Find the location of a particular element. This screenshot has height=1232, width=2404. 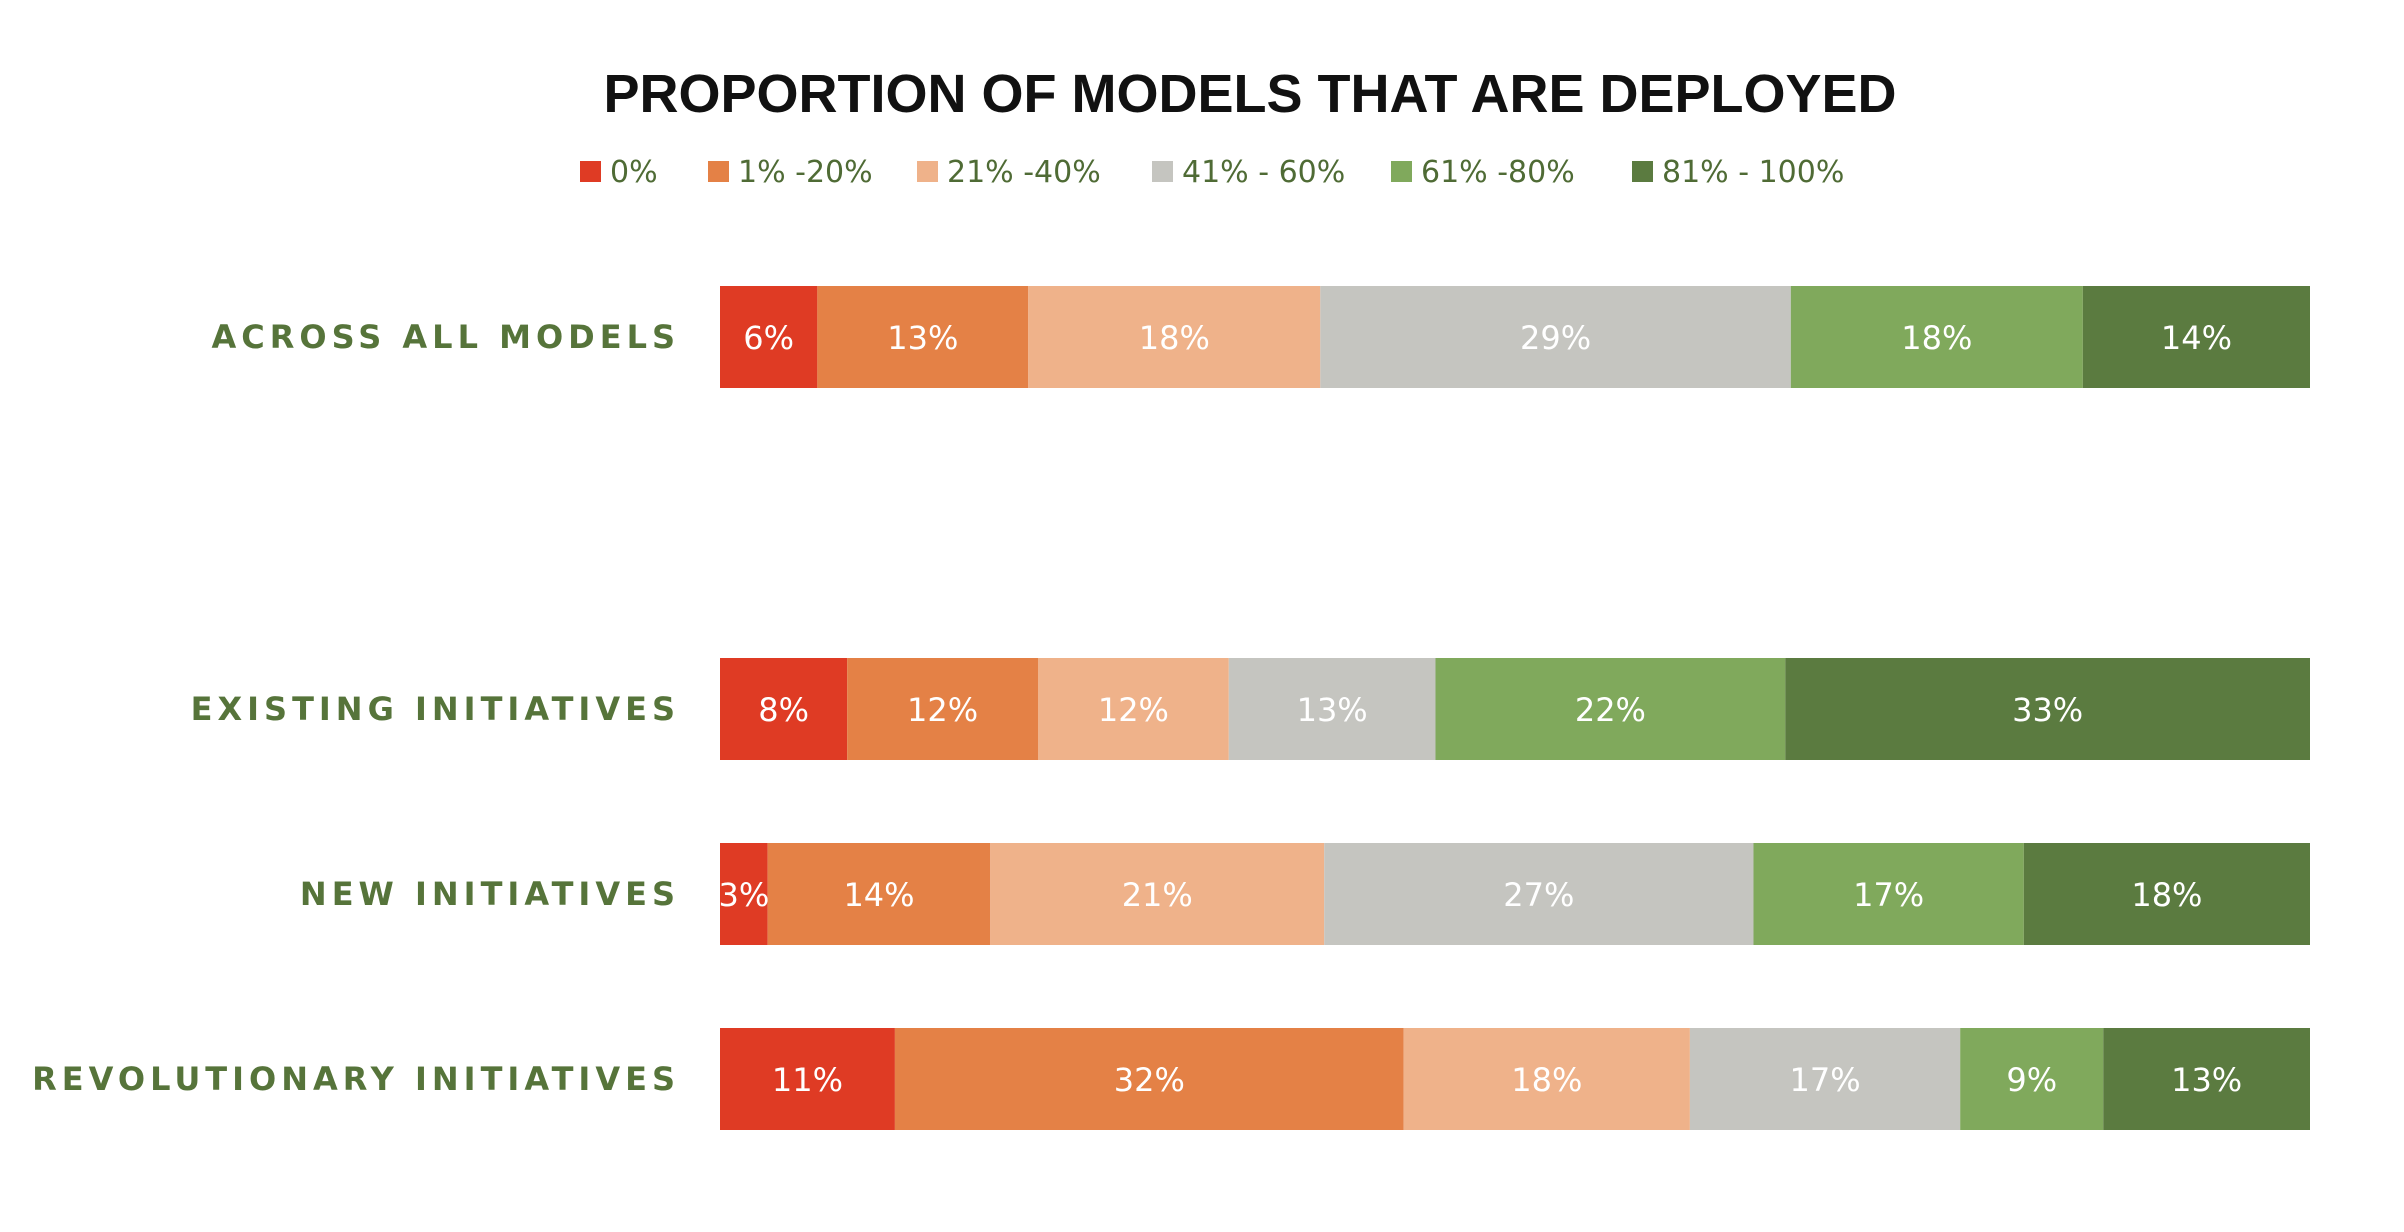

legend-label: 81% - 100% is located at coordinates (1753, 172).